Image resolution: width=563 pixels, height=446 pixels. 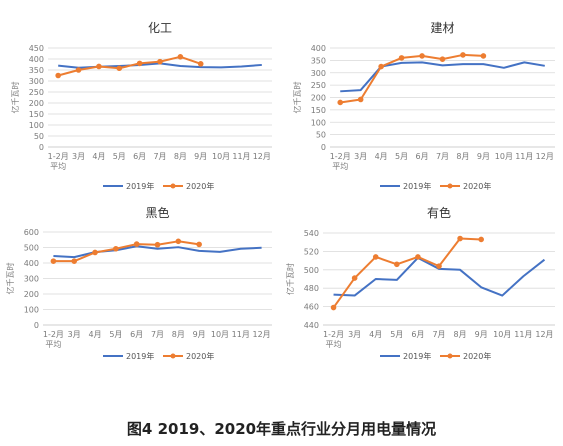 I want to click on chart2-xtick-label: 7月, so click(x=442, y=156).